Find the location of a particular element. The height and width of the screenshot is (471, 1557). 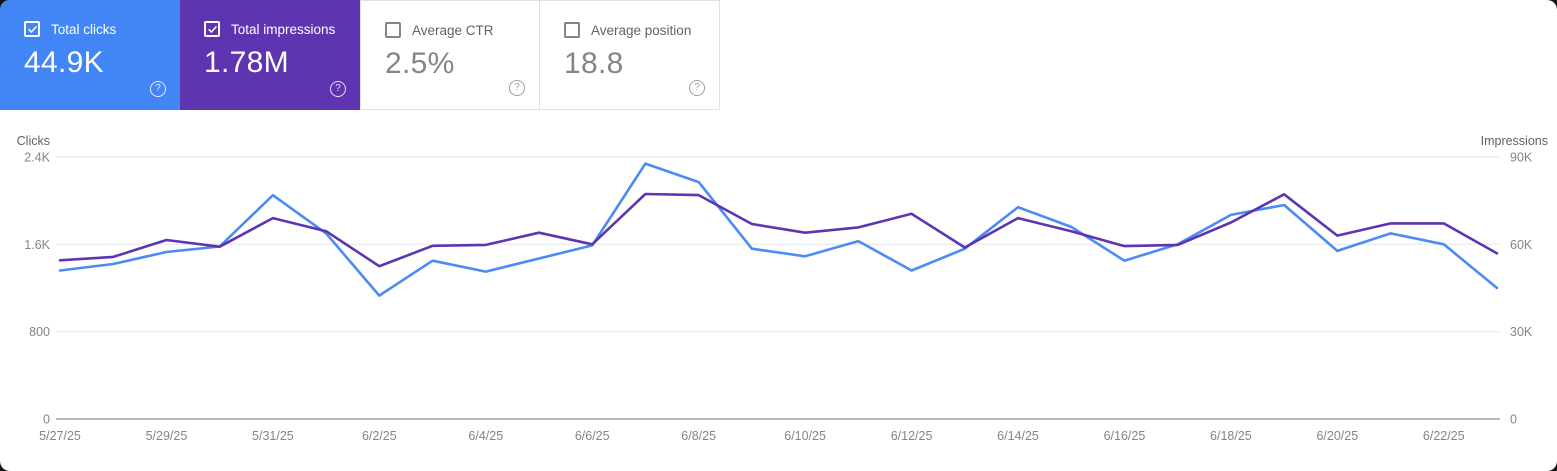

checkbox-total-impressions is located at coordinates (212, 29).